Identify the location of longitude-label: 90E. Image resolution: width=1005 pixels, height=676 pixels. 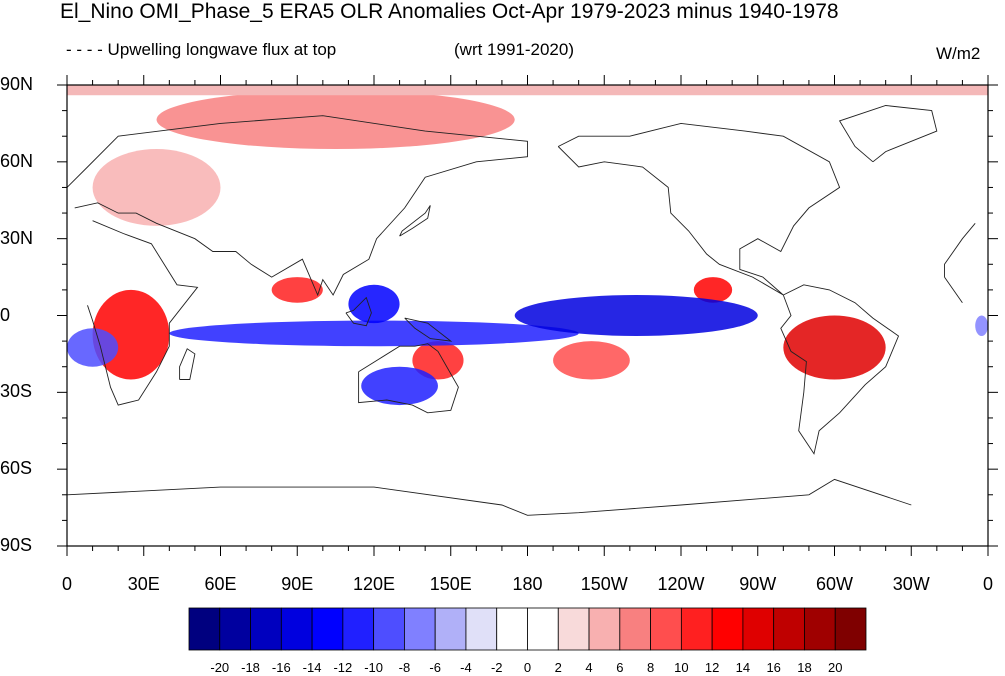
(297, 584).